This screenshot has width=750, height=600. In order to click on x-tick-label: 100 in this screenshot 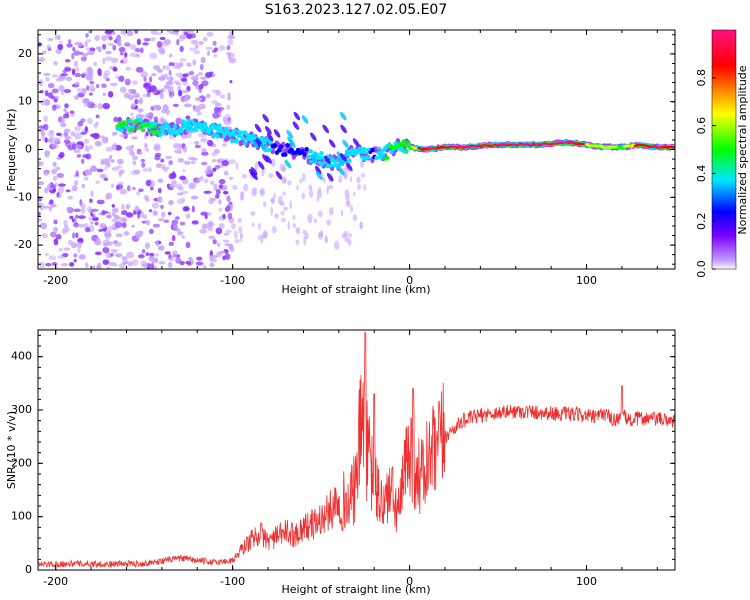, I will do `click(586, 581)`.